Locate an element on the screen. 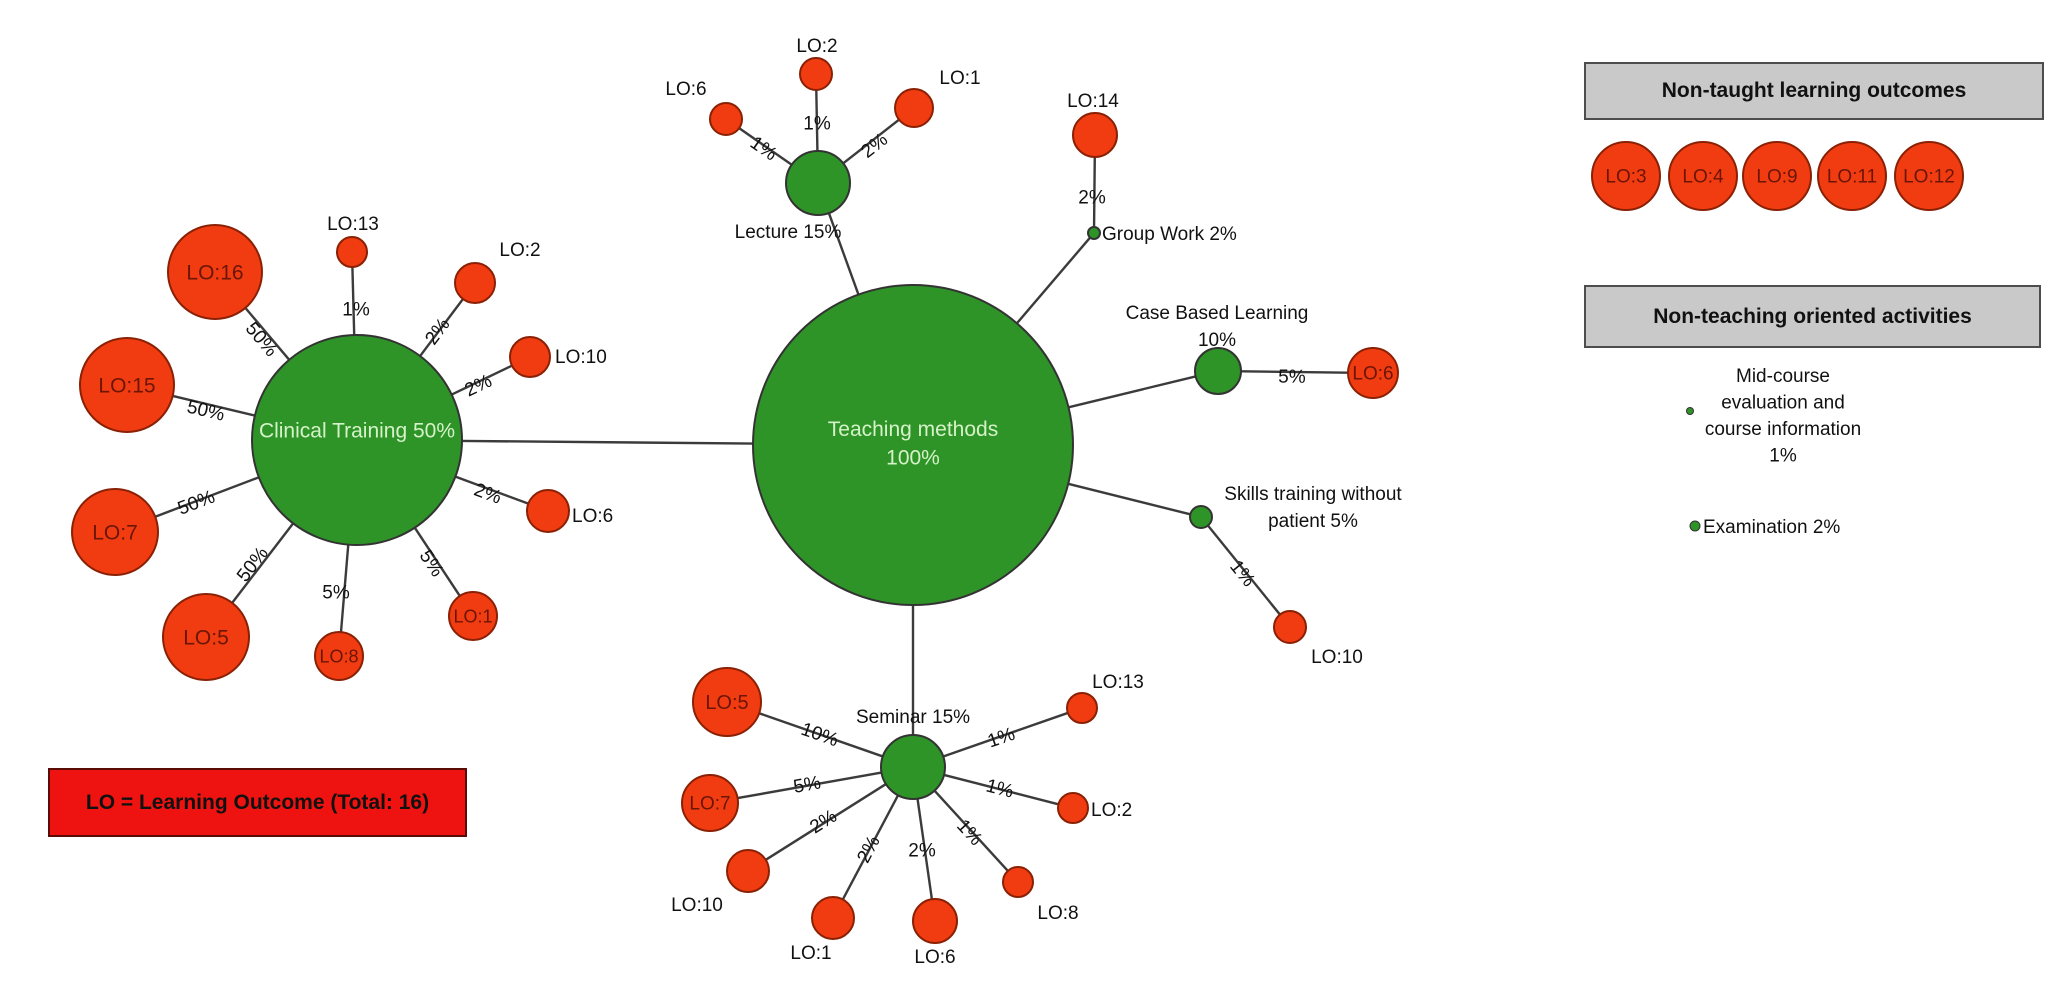 Image resolution: width=2059 pixels, height=1001 pixels. node-sk_lo10 is located at coordinates (1290, 627).